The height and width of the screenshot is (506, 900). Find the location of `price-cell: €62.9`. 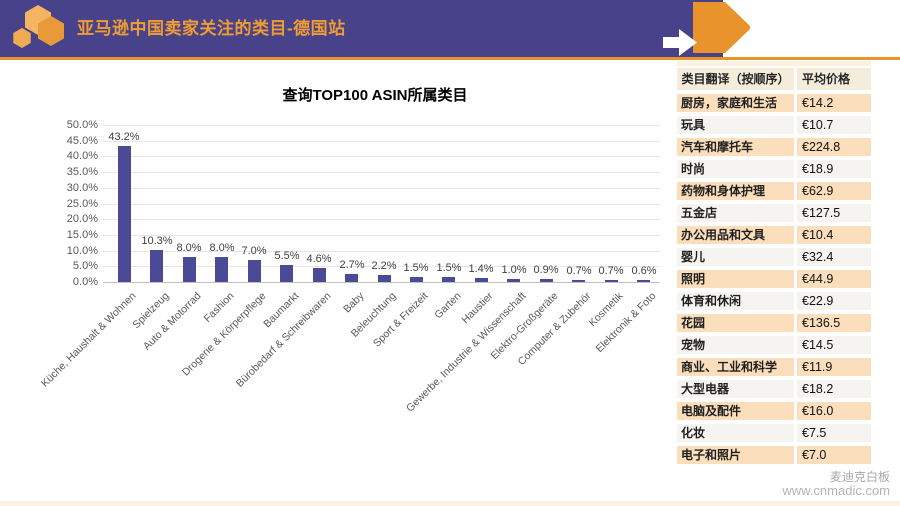

price-cell: €62.9 is located at coordinates (834, 191).